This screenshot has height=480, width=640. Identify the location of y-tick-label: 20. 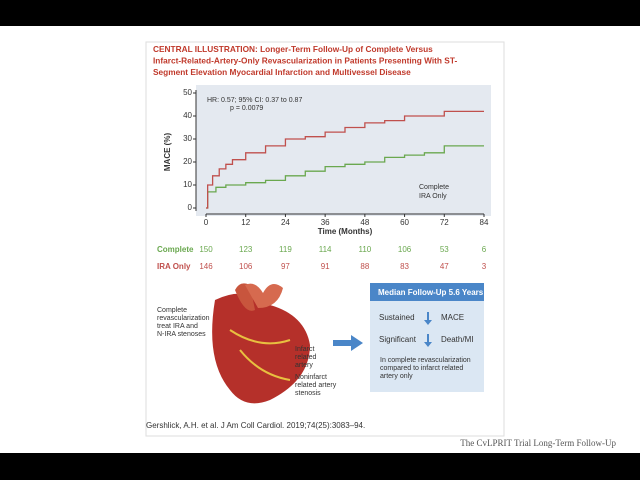
(187, 161).